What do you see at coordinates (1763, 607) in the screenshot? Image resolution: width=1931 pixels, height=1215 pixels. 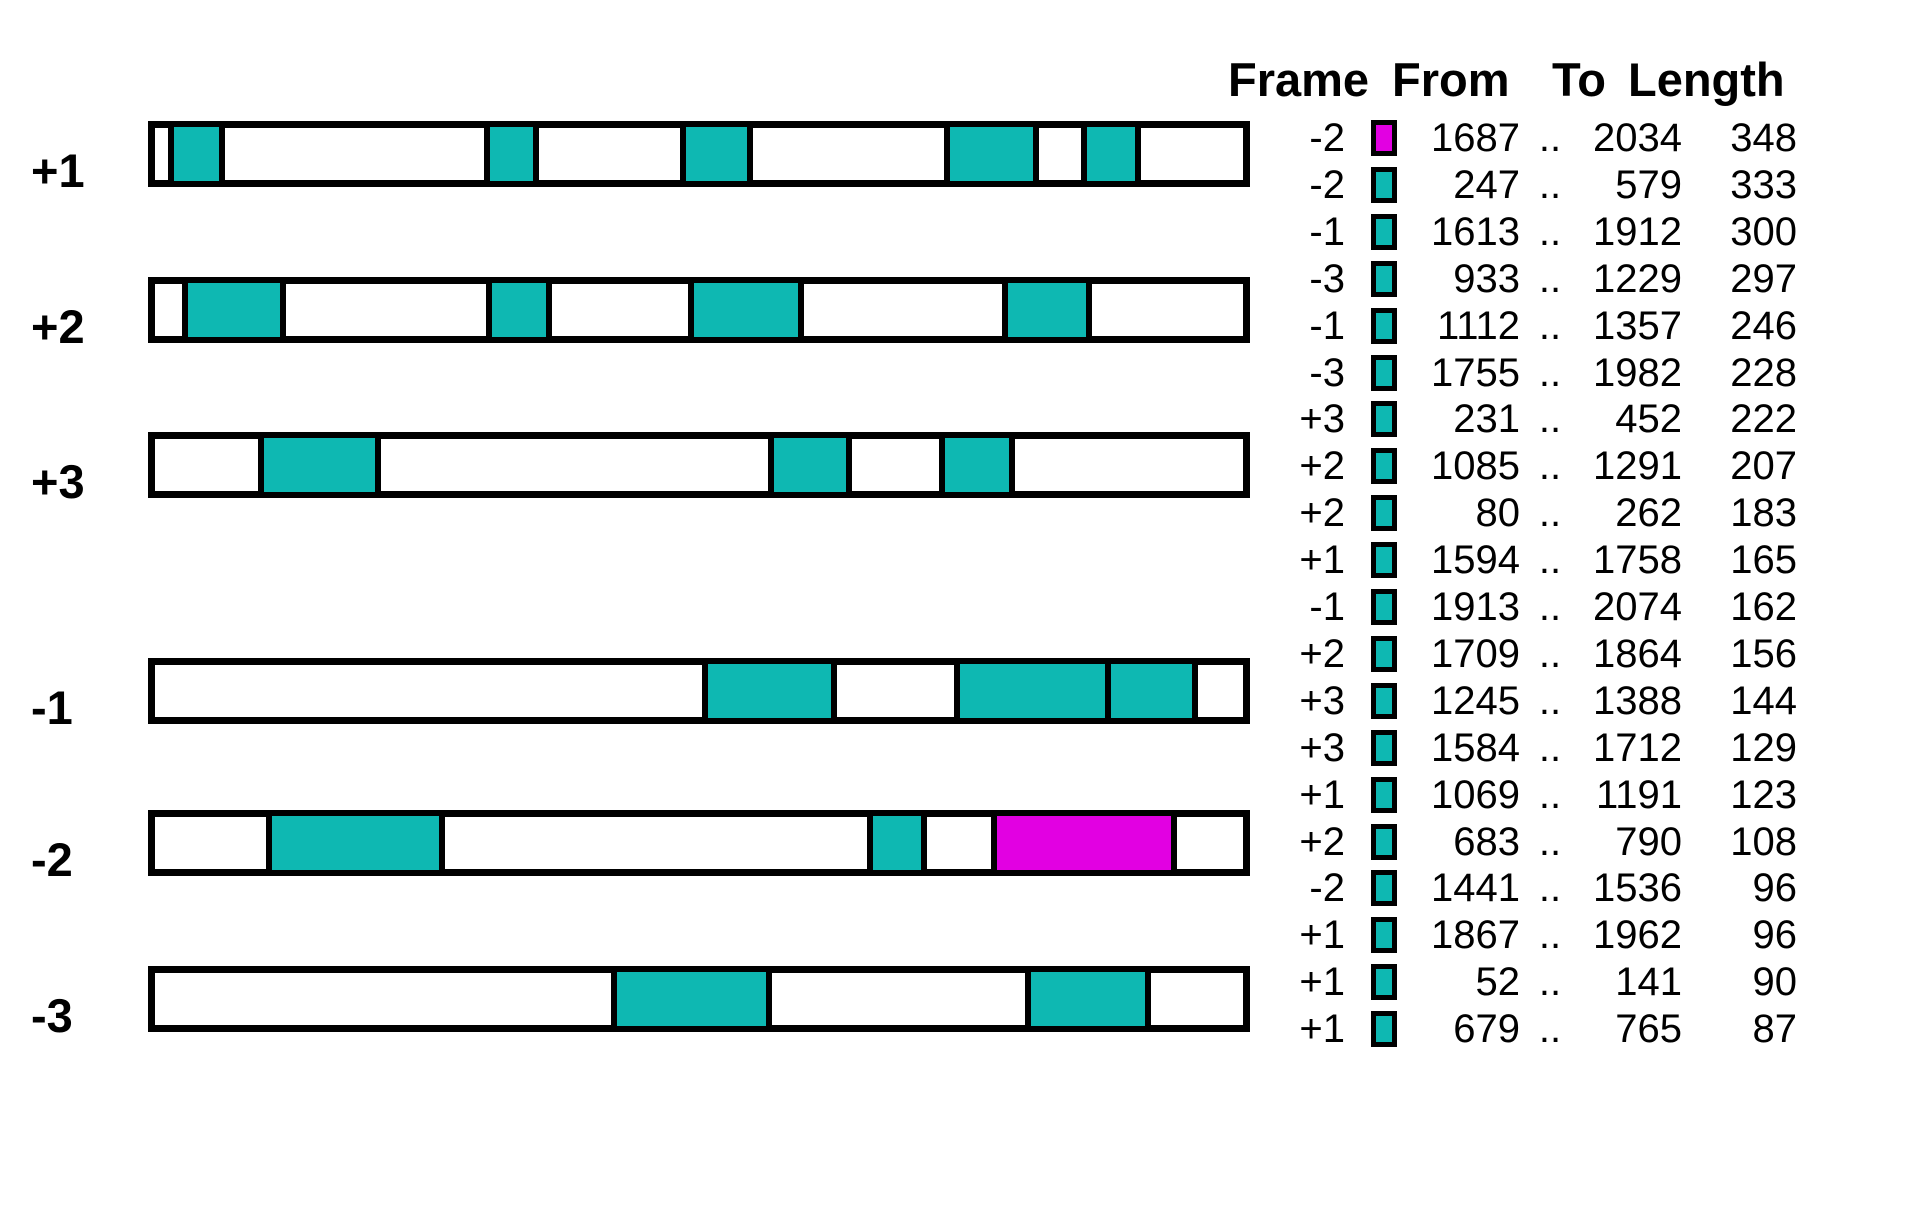 I see `cell-length: 162` at bounding box center [1763, 607].